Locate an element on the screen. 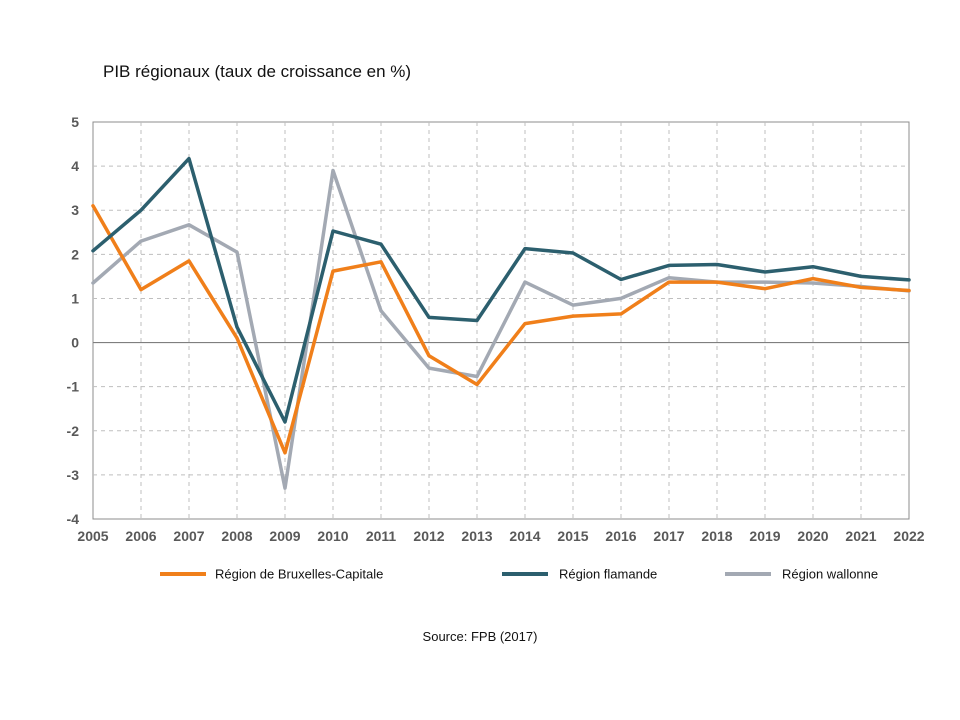 Image resolution: width=960 pixels, height=720 pixels. x-tick-label: 2014 is located at coordinates (524, 536).